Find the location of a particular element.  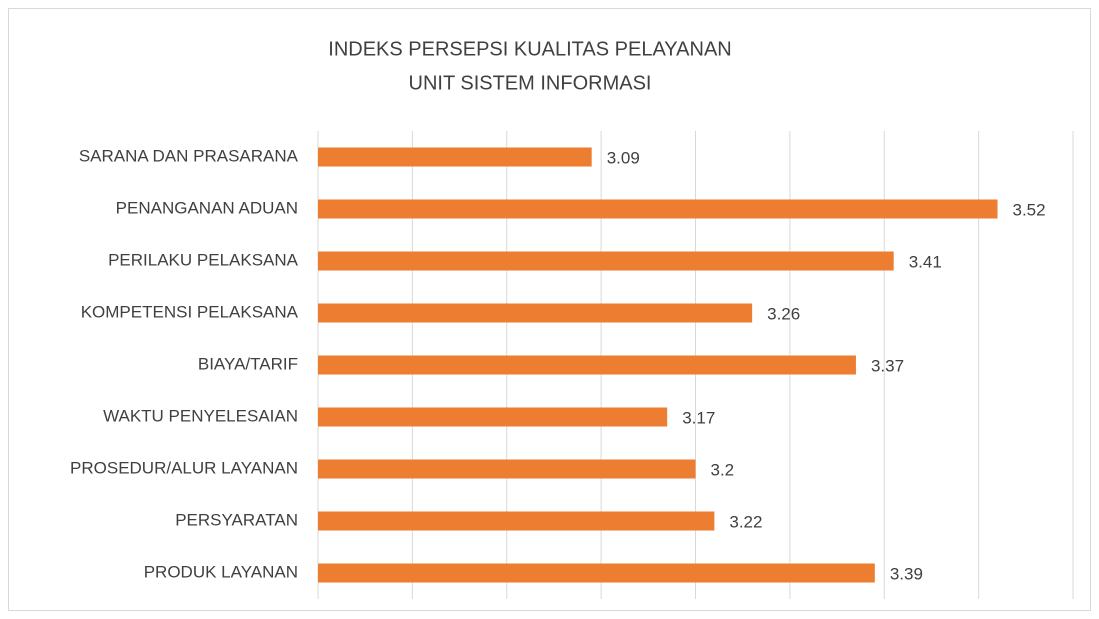

chart-title: UNIT SISTEM INFORMASI is located at coordinates (530, 83).